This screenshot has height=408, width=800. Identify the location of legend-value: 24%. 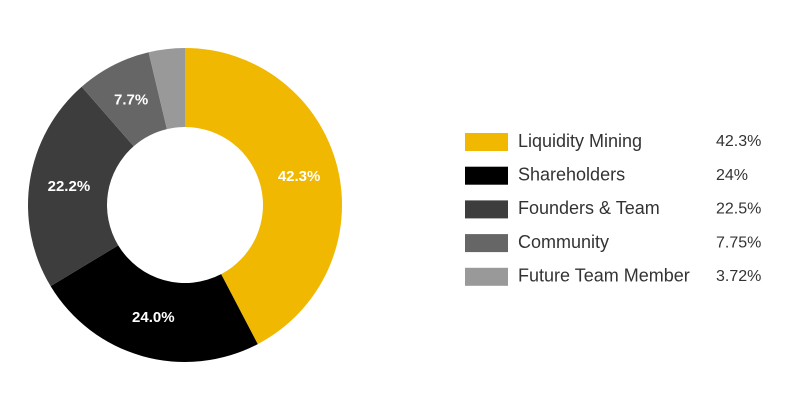
(732, 175).